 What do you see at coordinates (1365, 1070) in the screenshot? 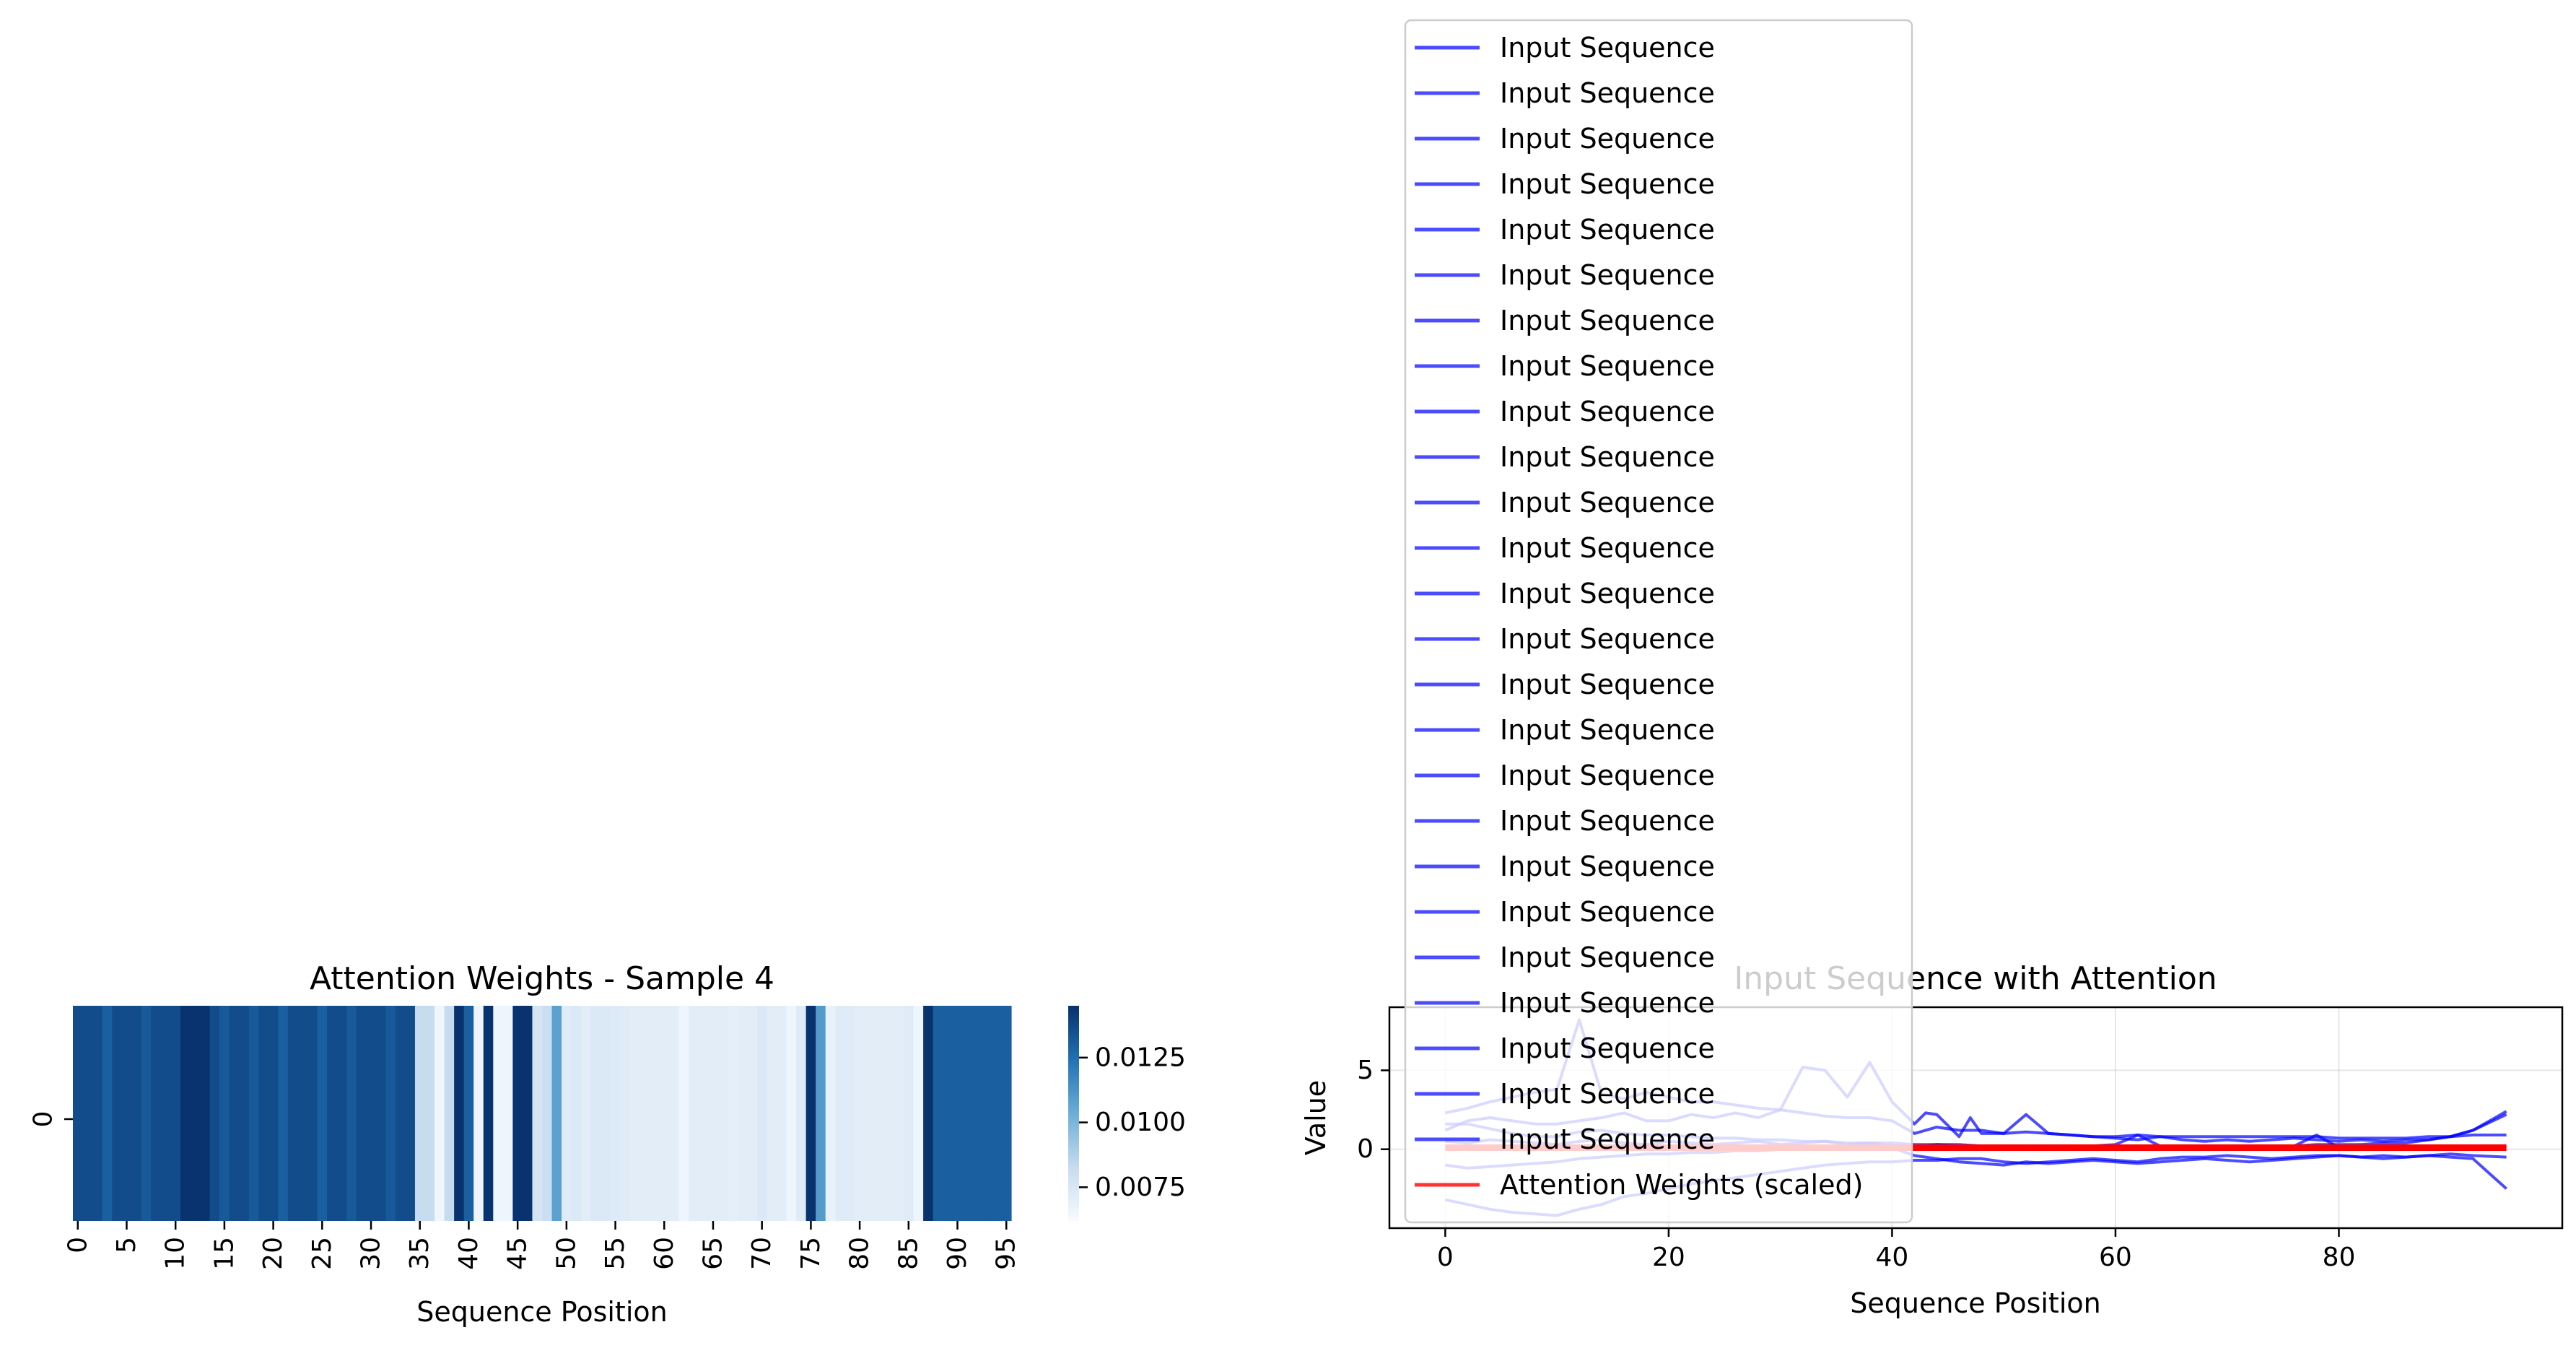
I see `y-tick-label: 5` at bounding box center [1365, 1070].